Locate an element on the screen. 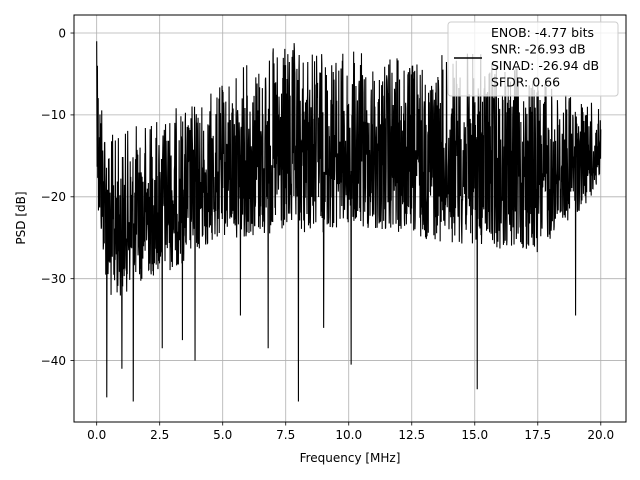 The image size is (640, 480). y-tick-label: −10 is located at coordinates (53, 115).